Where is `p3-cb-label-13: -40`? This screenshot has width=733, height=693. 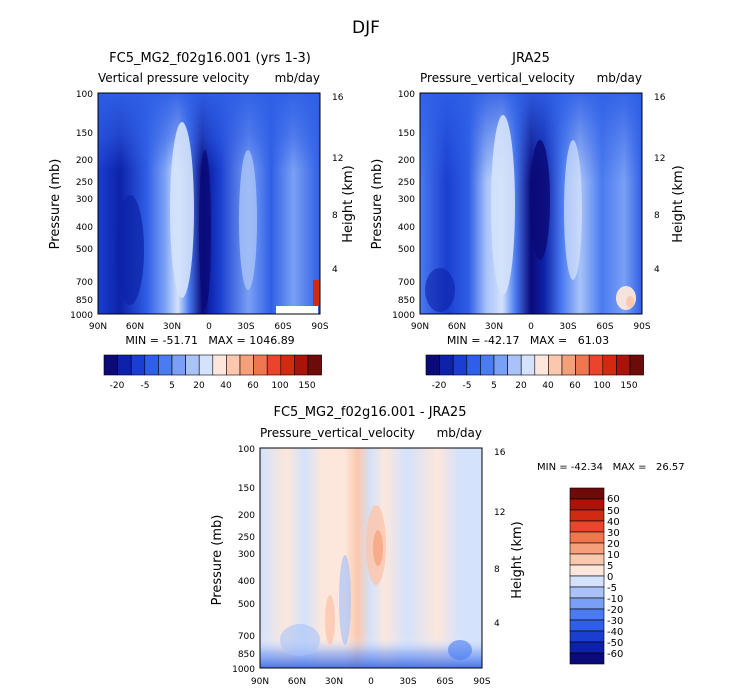 p3-cb-label-13: -40 is located at coordinates (615, 632).